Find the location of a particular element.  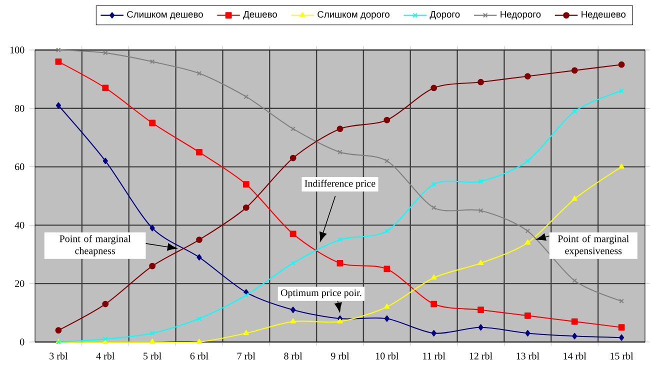

legend-label: Слишком дорого is located at coordinates (354, 15).